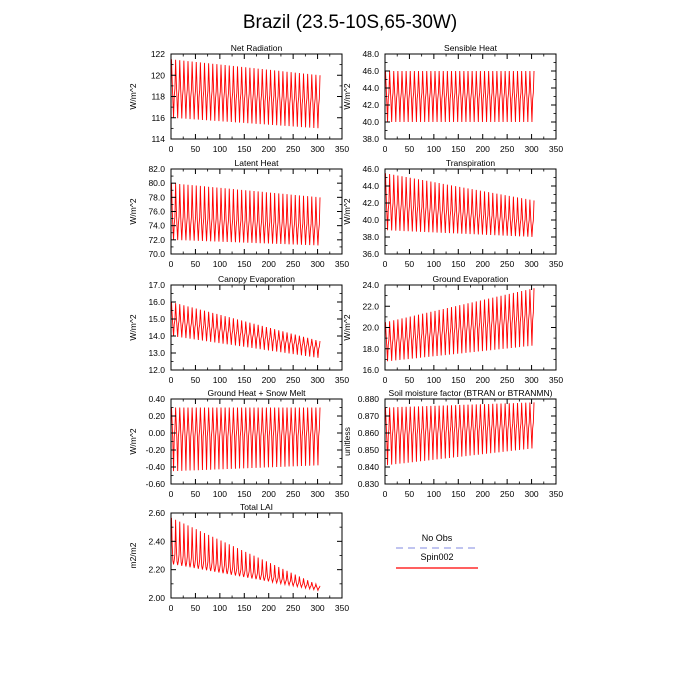 The image size is (700, 700). What do you see at coordinates (156, 240) in the screenshot?
I see `y-tick-label: 72.0` at bounding box center [156, 240].